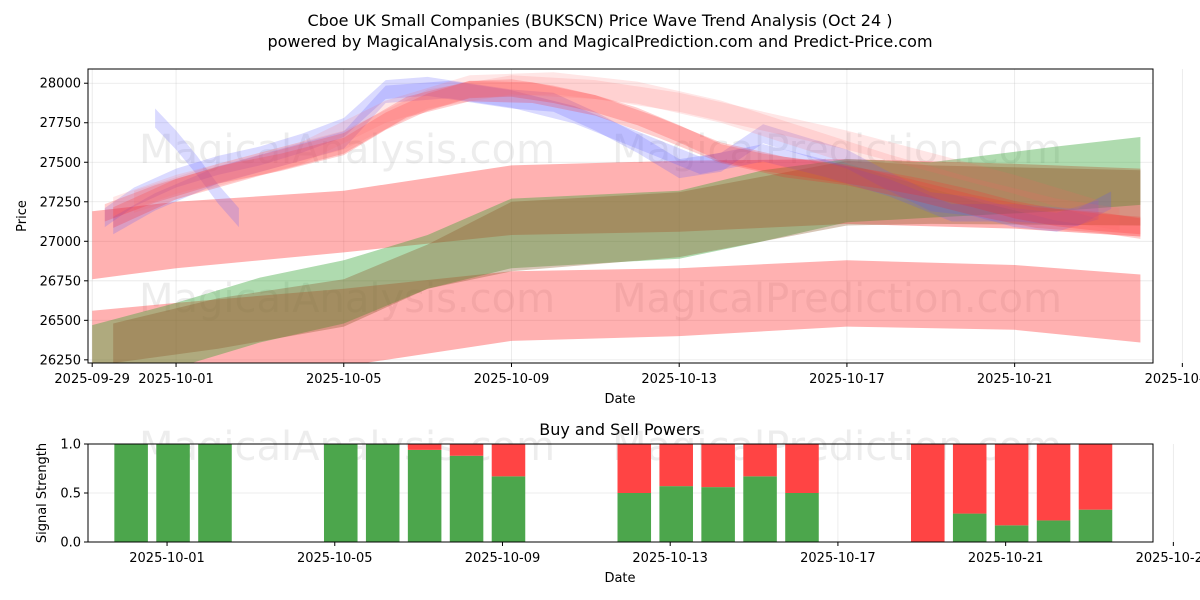 The image size is (1200, 600). I want to click on y-tick-label: 26750, so click(60, 281).